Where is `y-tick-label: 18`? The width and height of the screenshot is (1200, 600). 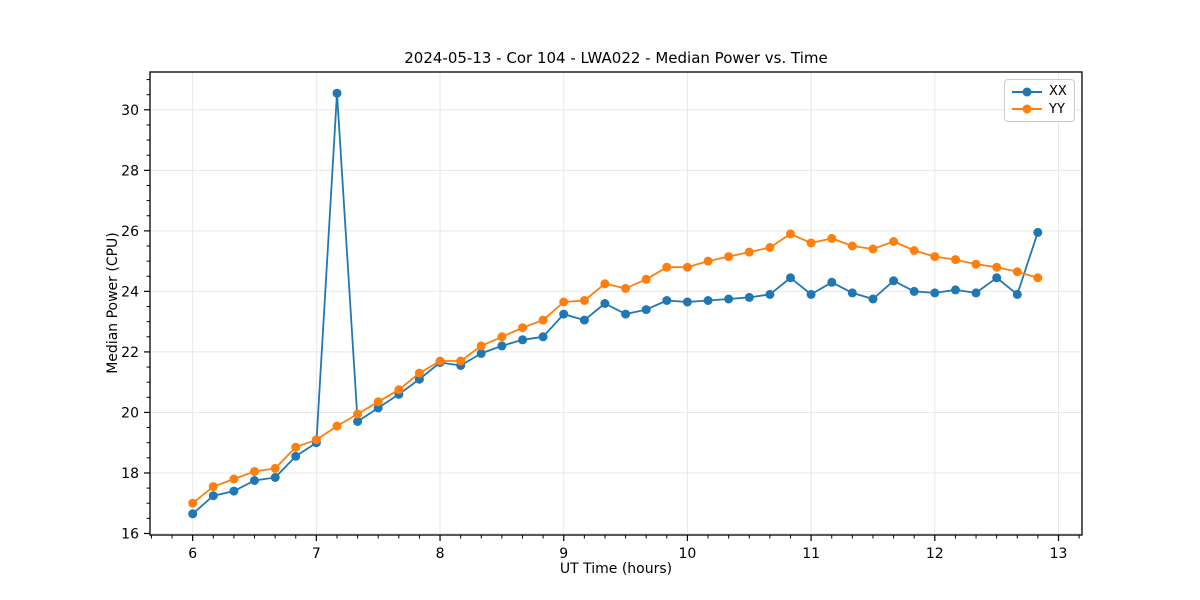 y-tick-label: 18 is located at coordinates (130, 474).